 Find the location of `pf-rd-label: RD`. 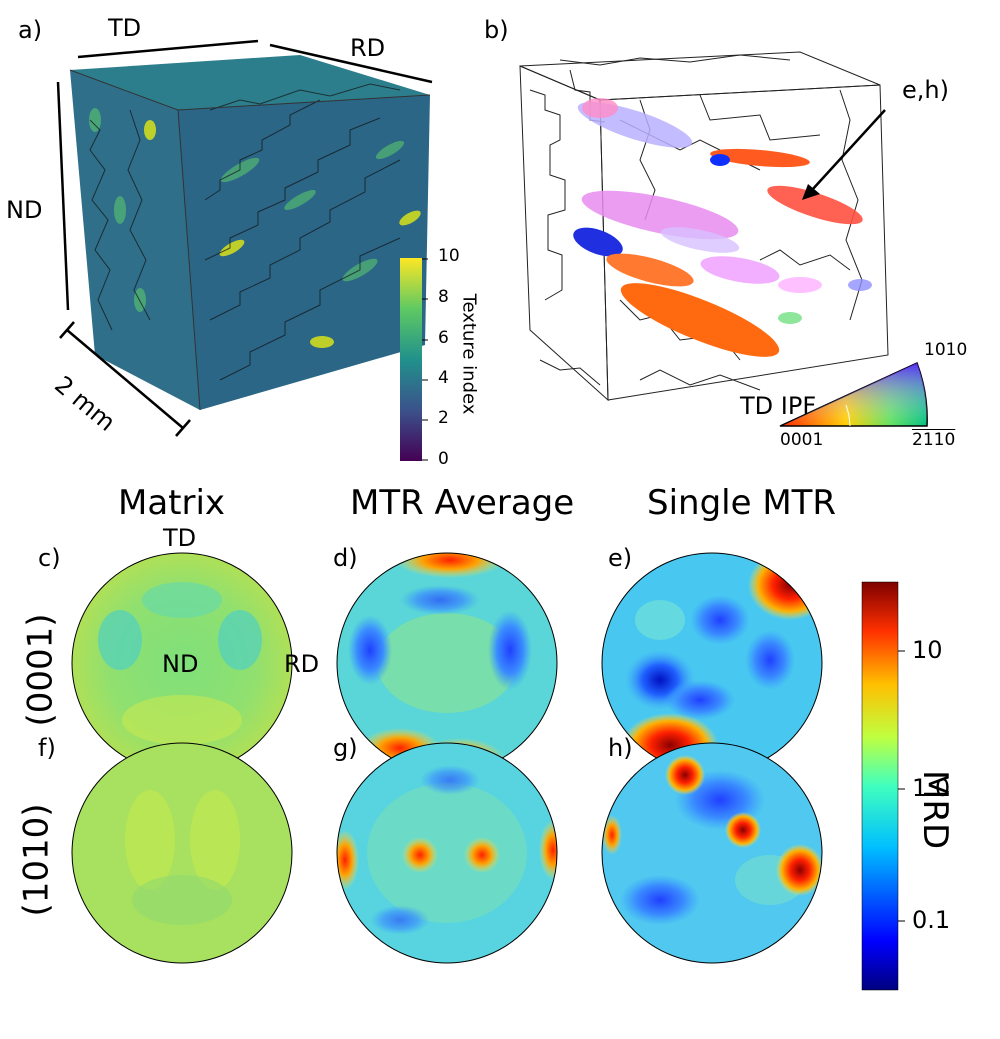

pf-rd-label: RD is located at coordinates (302, 664).